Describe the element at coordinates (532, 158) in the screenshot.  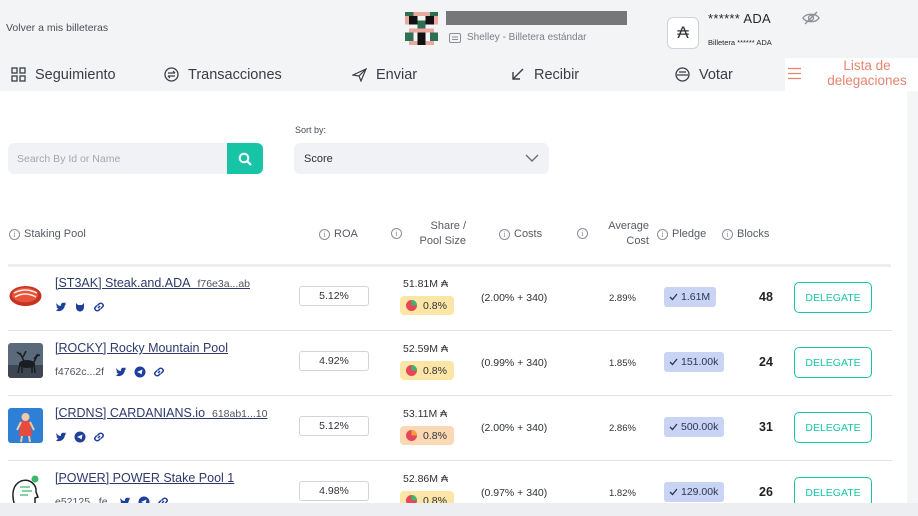
I see `chevron-down-icon` at that location.